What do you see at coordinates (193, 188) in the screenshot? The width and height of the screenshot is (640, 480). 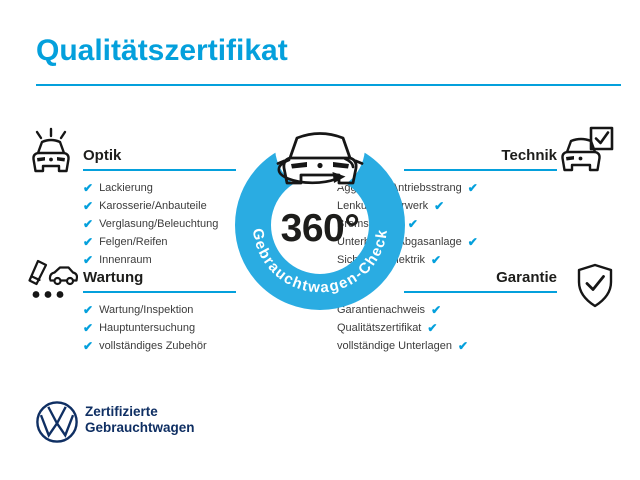 I see `check-item: ✔ Lackierung` at bounding box center [193, 188].